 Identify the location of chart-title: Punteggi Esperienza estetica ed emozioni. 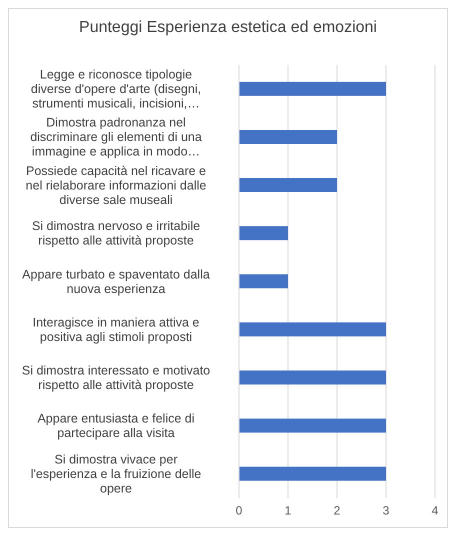
(228, 28).